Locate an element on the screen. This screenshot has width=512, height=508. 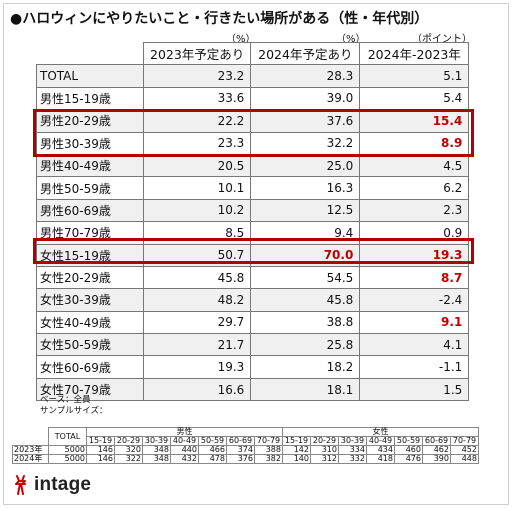
table-header-row: 2023年予定あり 2024年予定あり 2024年-2023年 is located at coordinates (253, 53).